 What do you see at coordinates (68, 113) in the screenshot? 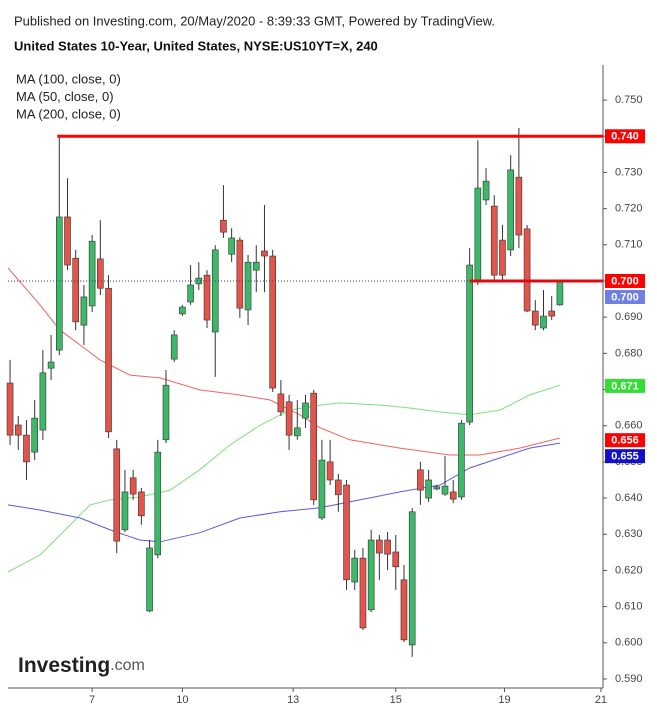
I see `legend-entry: MA (200, close, 0)` at bounding box center [68, 113].